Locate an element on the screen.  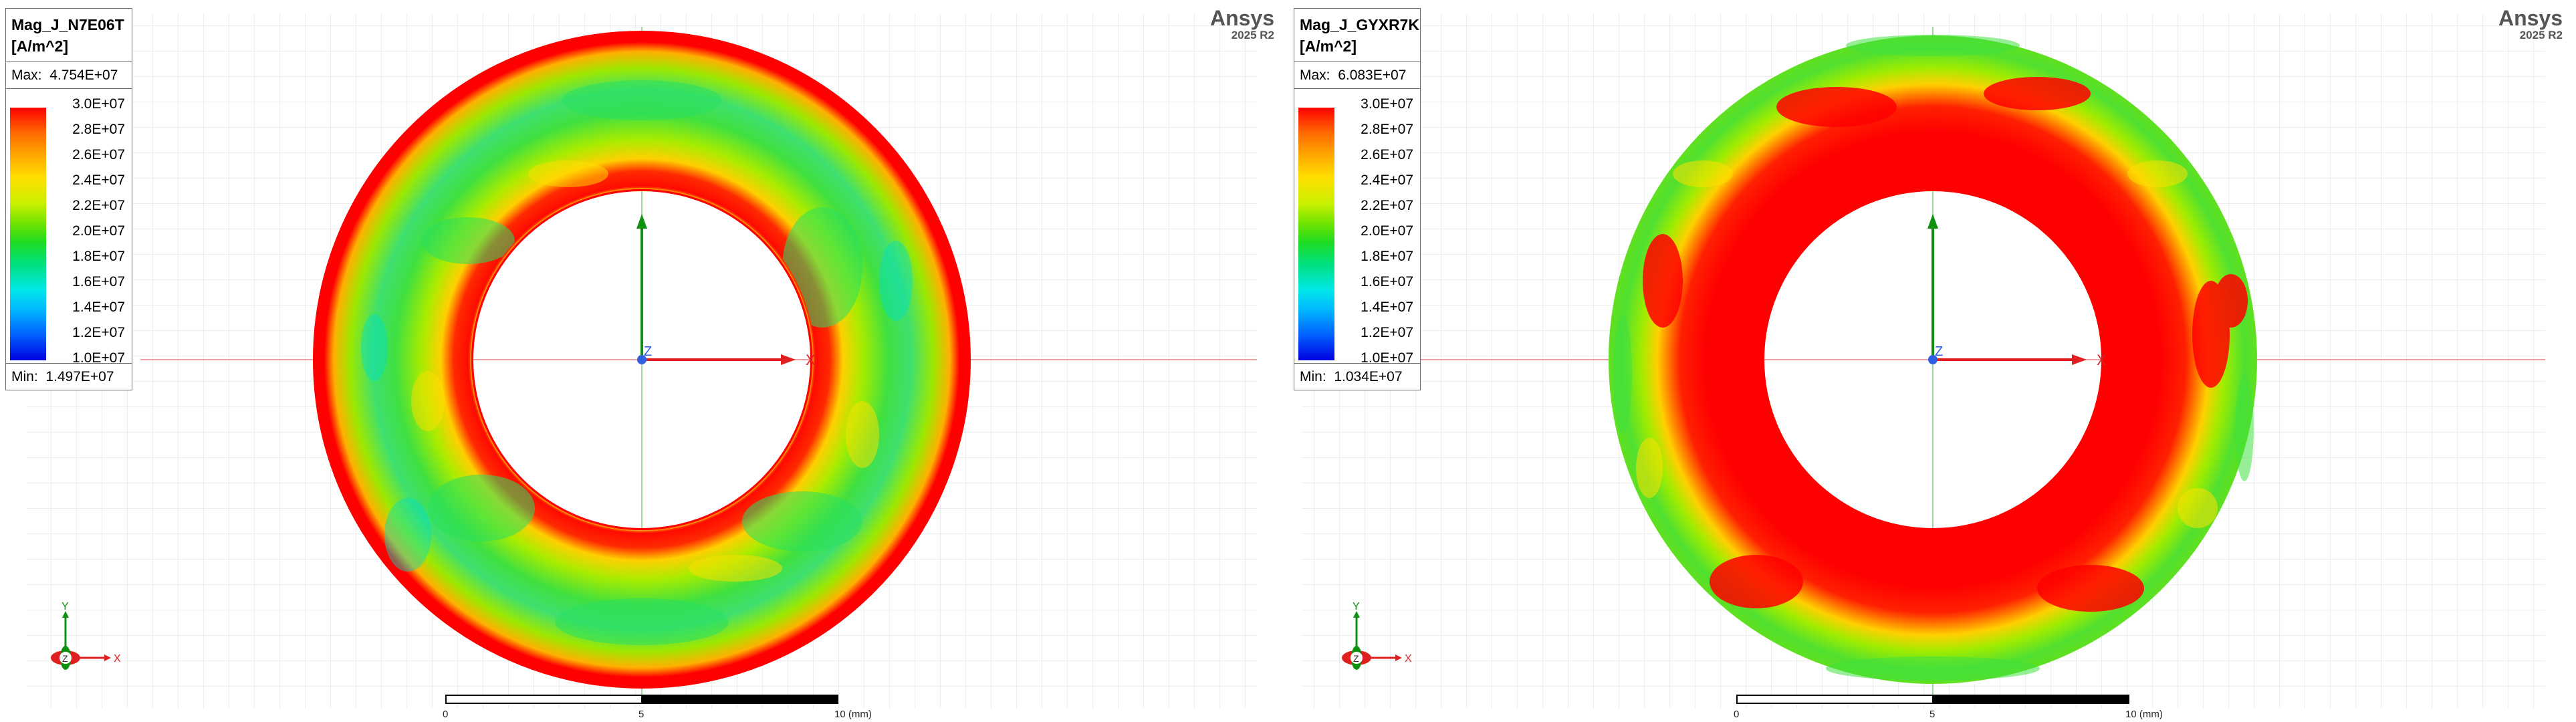
legend-min: Min: 1.034E+07 is located at coordinates (1357, 376).